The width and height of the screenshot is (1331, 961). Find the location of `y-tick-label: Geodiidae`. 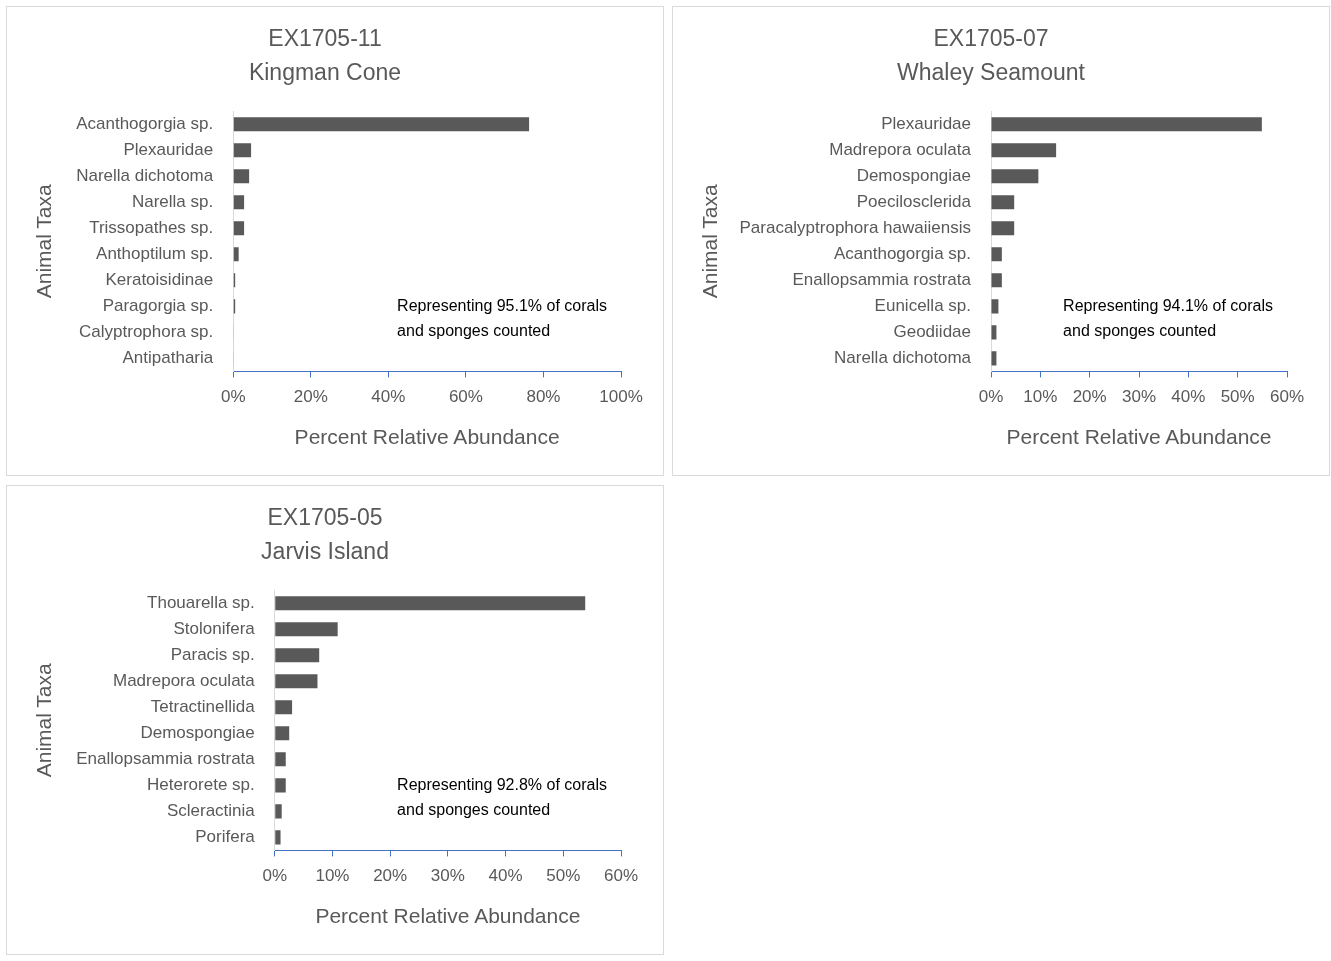

y-tick-label: Geodiidae is located at coordinates (932, 332).